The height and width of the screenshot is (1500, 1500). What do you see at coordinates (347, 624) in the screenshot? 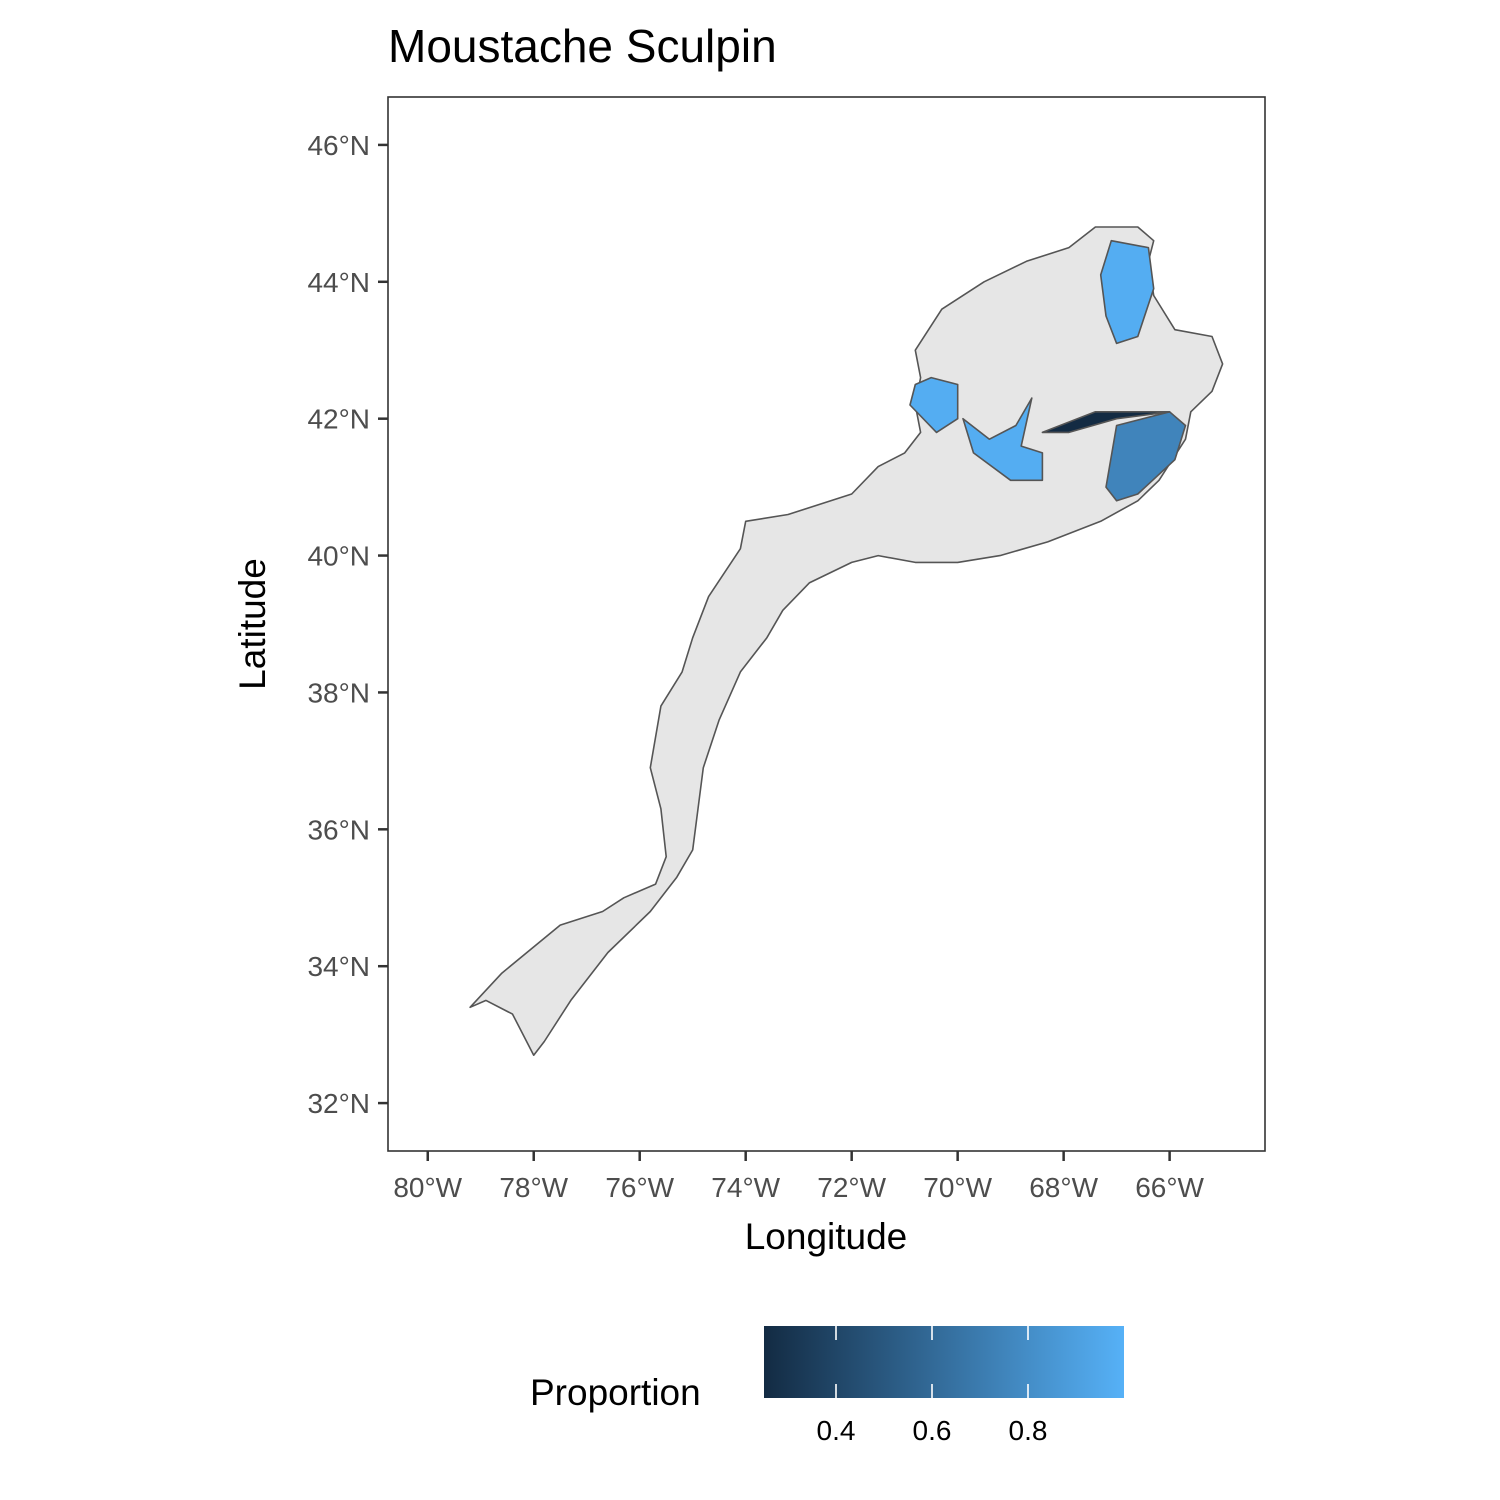
I see `y-axis: 32°N 34°N 36°N 38°N 40°N 42°N 44°N 46°N` at bounding box center [347, 624].